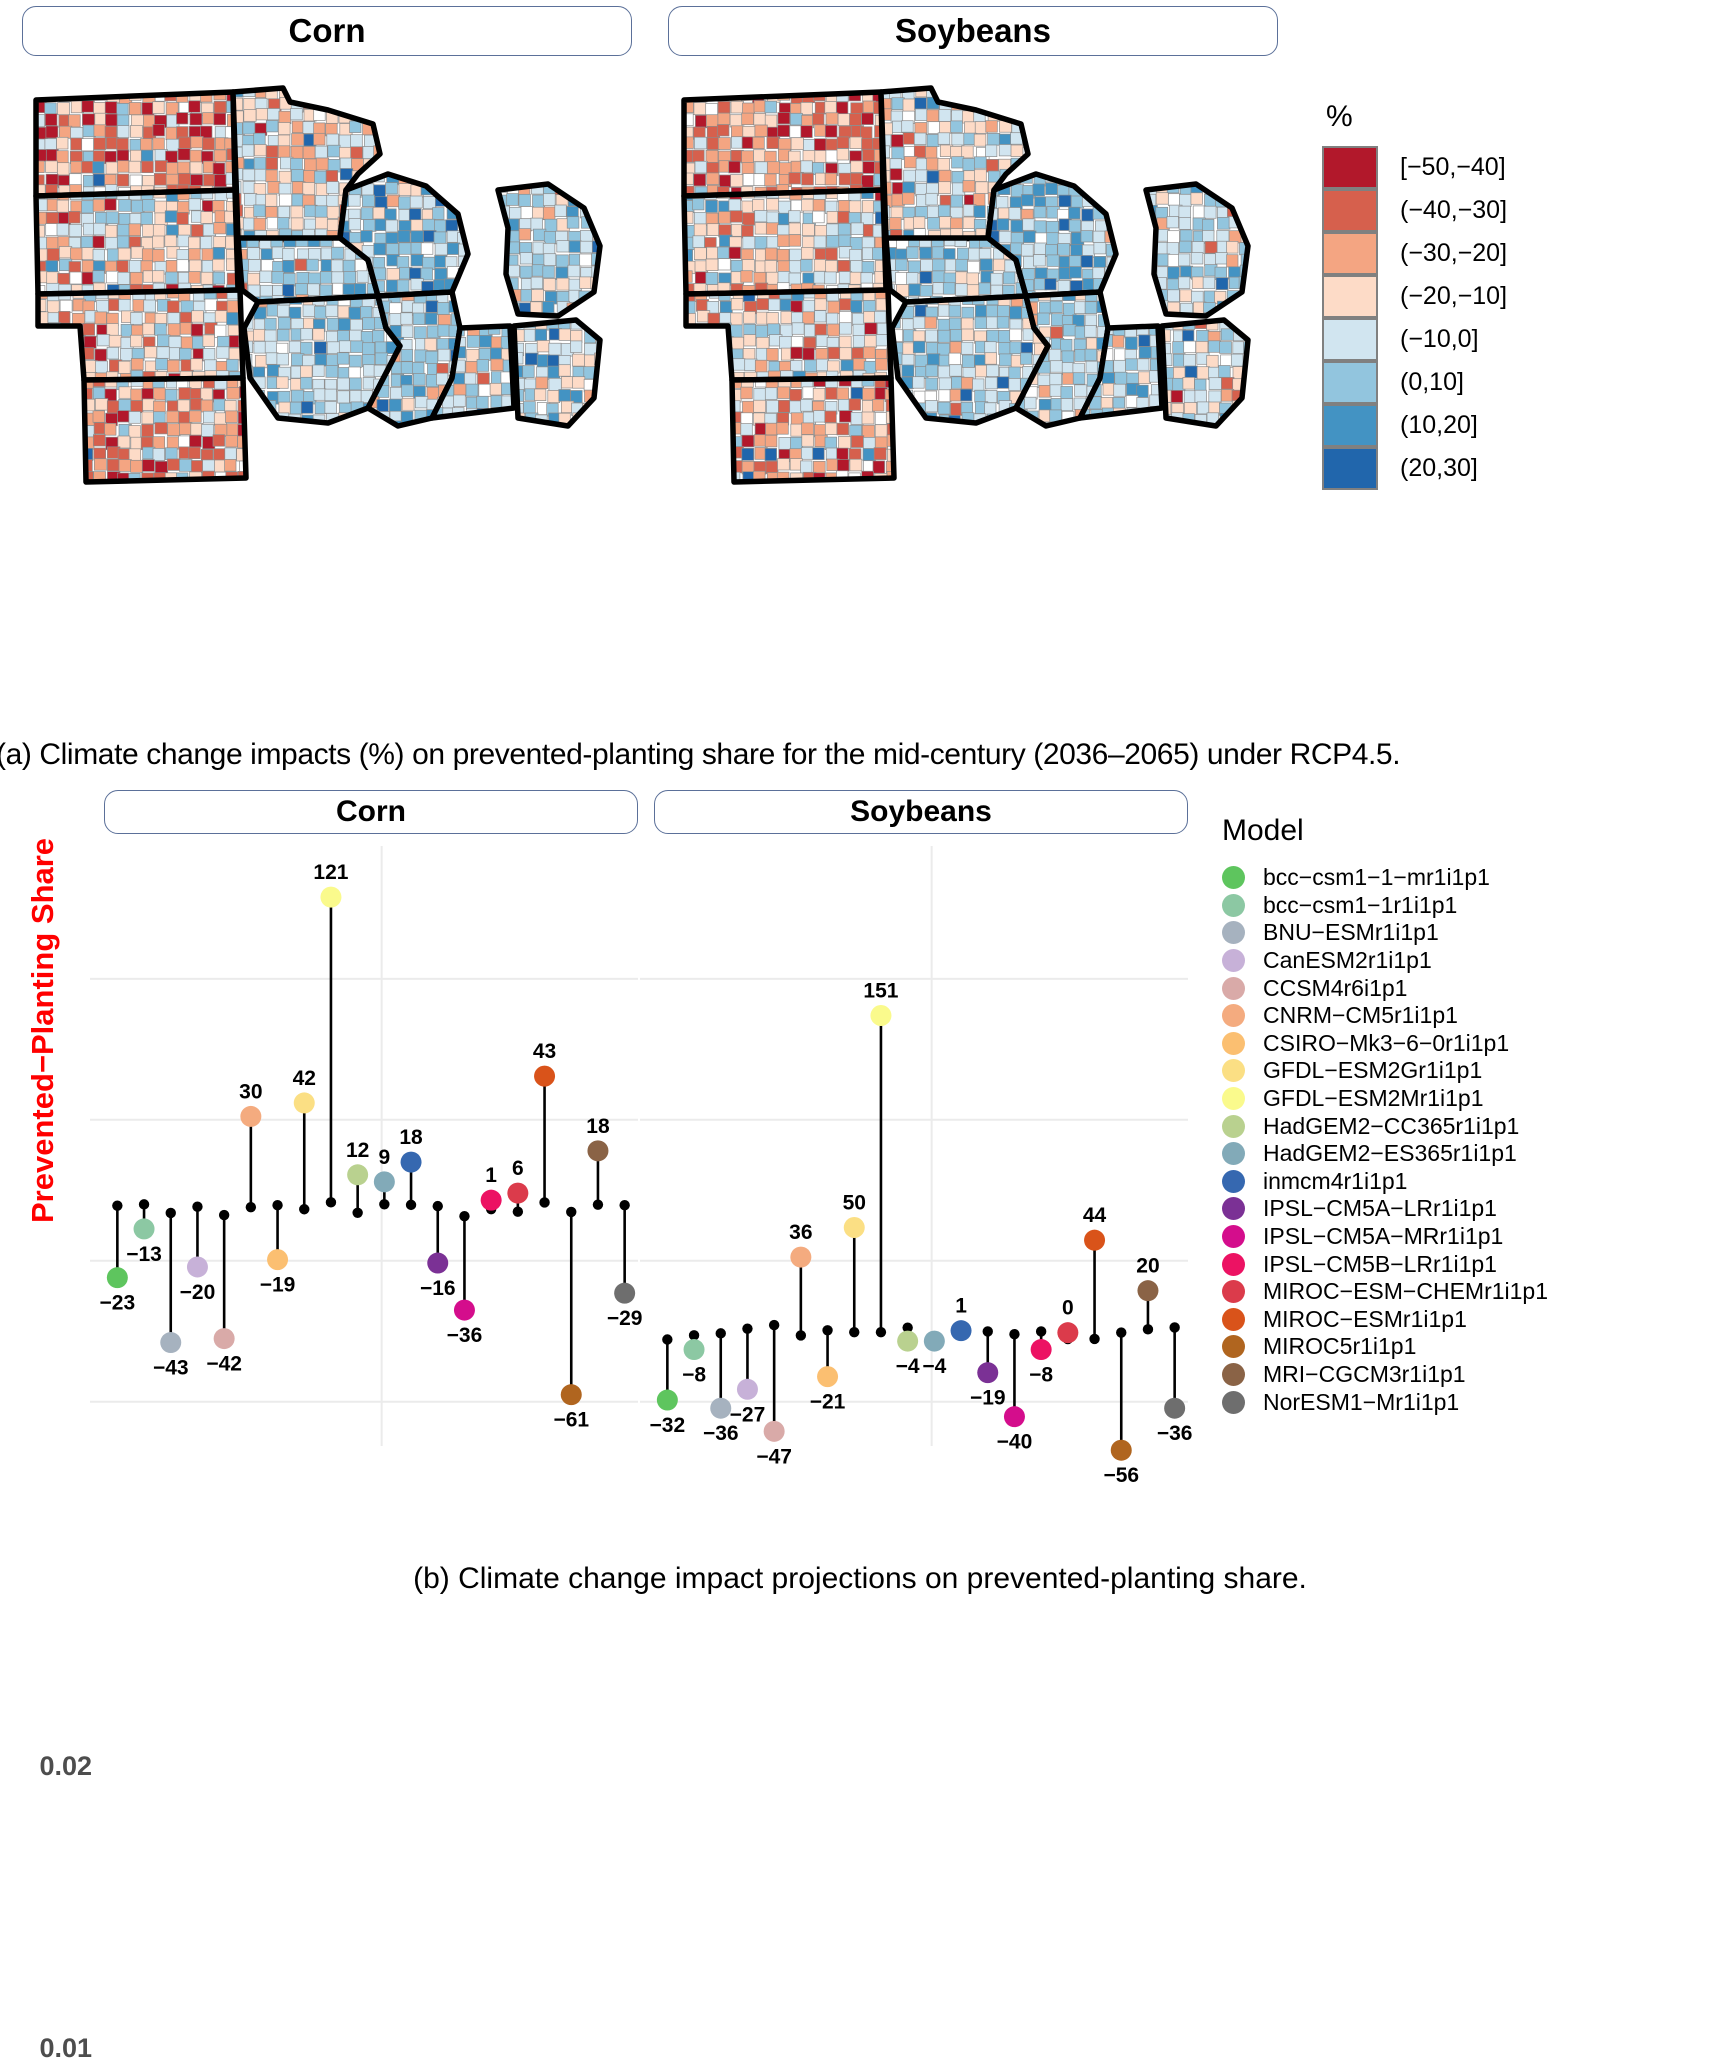  Describe the element at coordinates (1462, 1264) in the screenshot. I see `model-legend-item: IPSL−CM5B−LRr1i1p1` at that location.